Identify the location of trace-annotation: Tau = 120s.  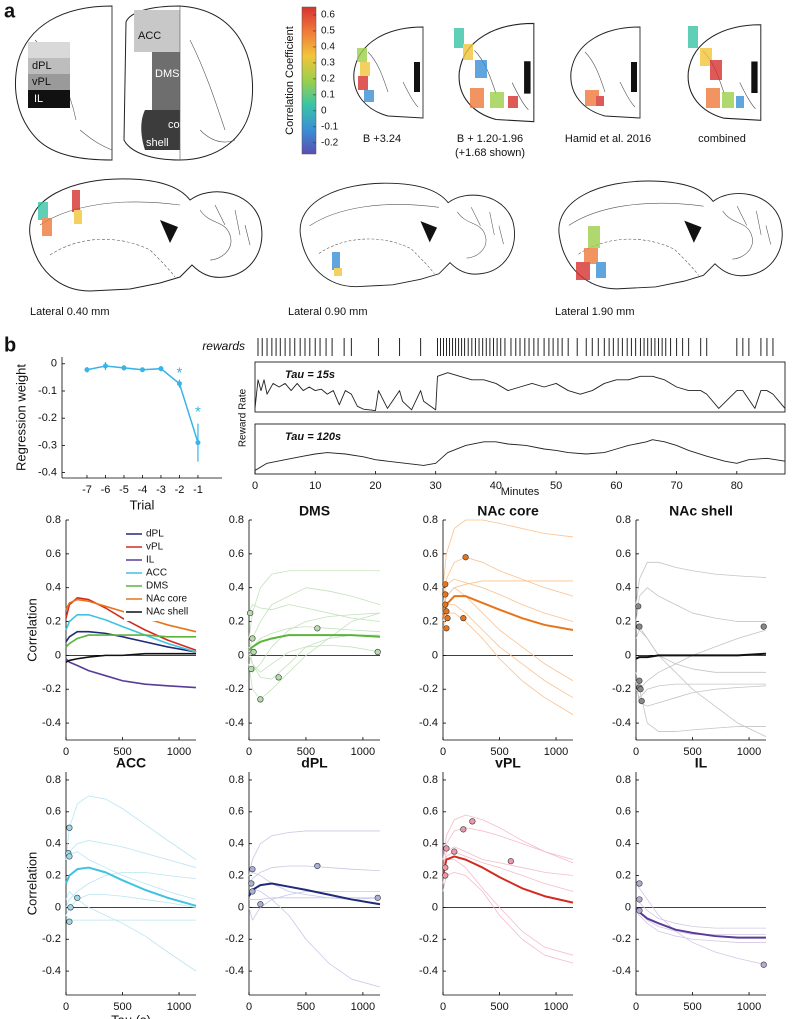
(313, 437).